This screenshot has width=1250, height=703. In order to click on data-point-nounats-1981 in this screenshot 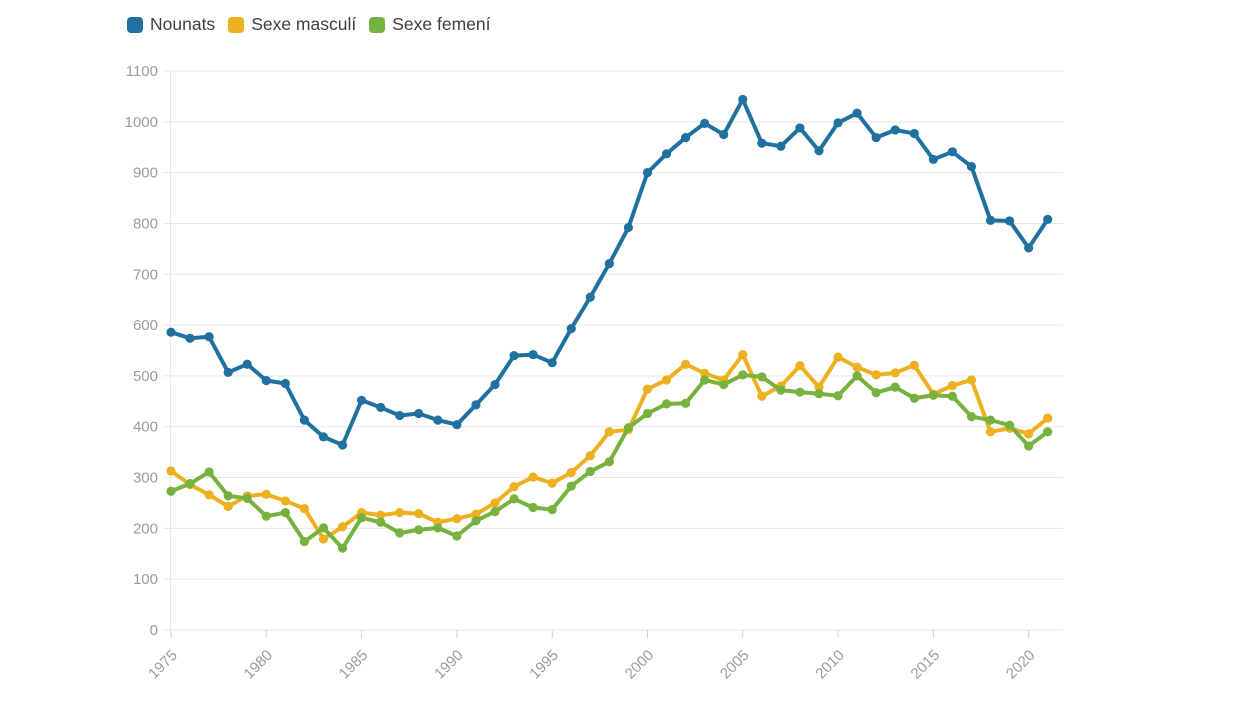, I will do `click(285, 383)`.